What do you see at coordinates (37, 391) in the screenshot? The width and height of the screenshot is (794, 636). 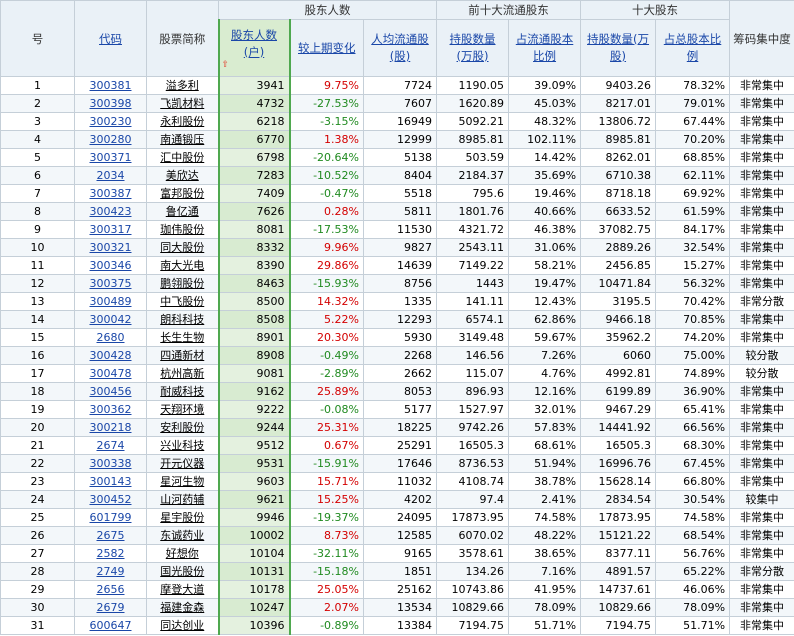 I see `row-index: 18` at bounding box center [37, 391].